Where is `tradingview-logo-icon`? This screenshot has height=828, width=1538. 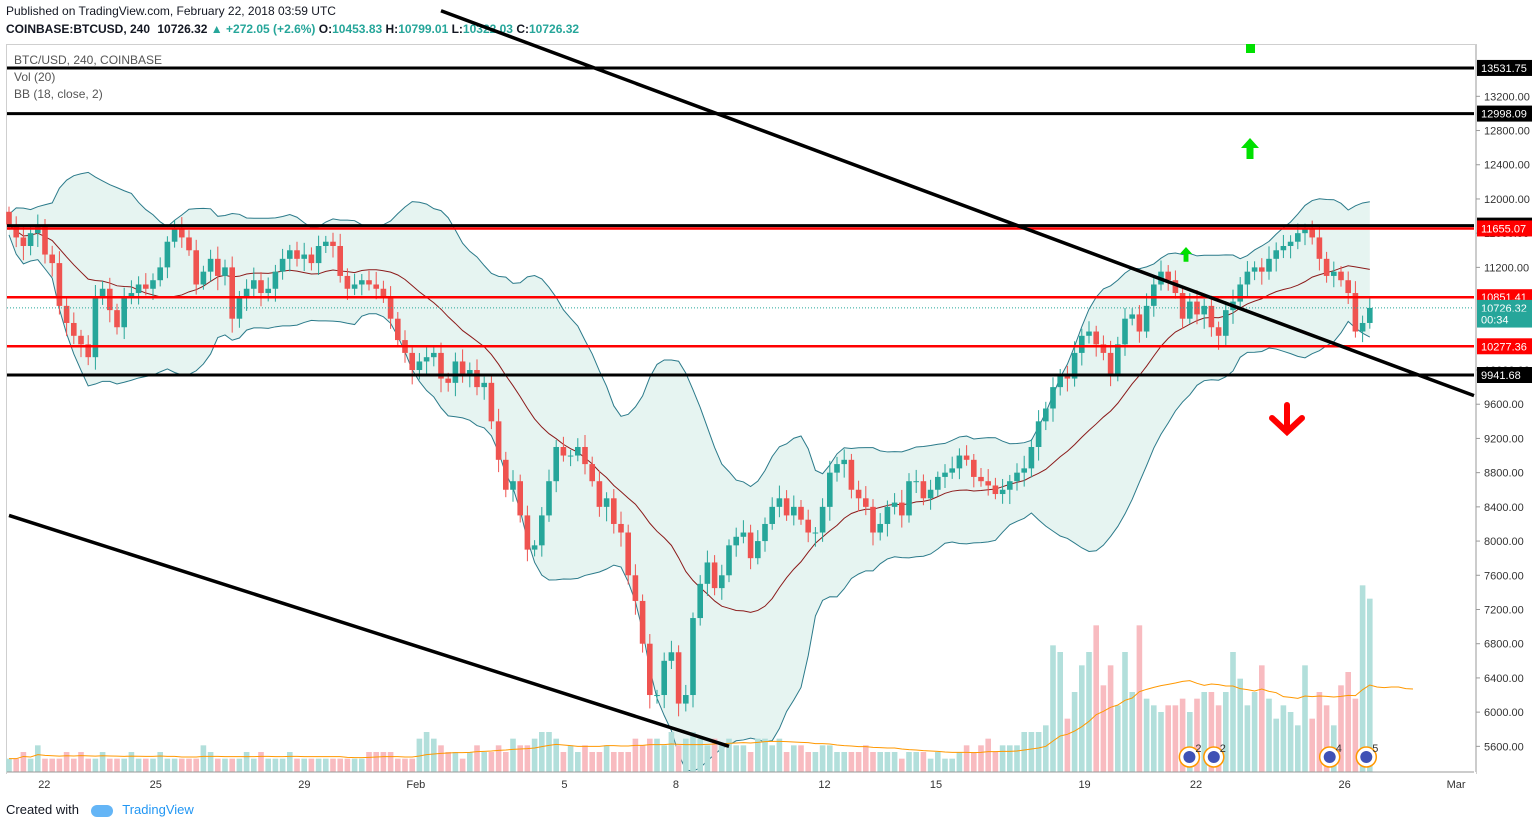 tradingview-logo-icon is located at coordinates (101, 810).